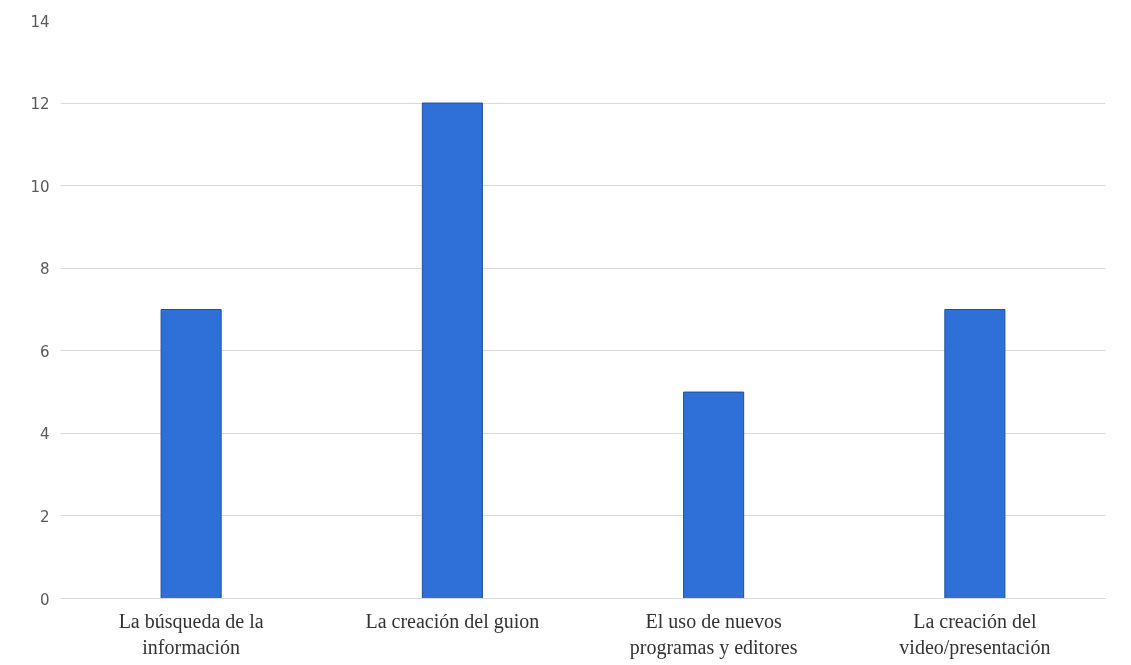 Image resolution: width=1131 pixels, height=665 pixels. Describe the element at coordinates (44, 516) in the screenshot. I see `y-tick-label: 2` at that location.